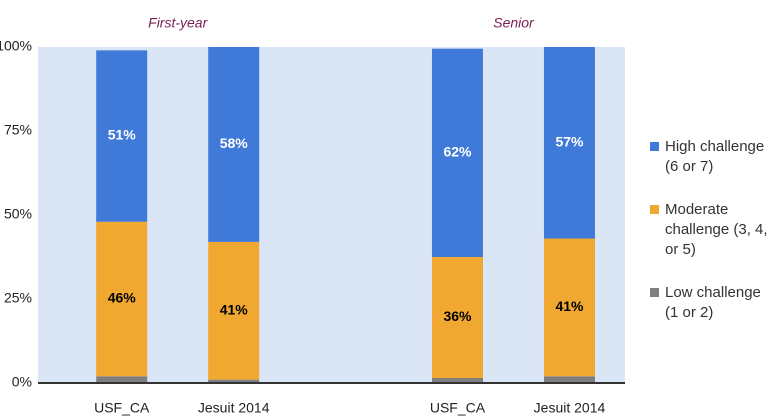  Describe the element at coordinates (178, 23) in the screenshot. I see `group-label: First-year` at that location.